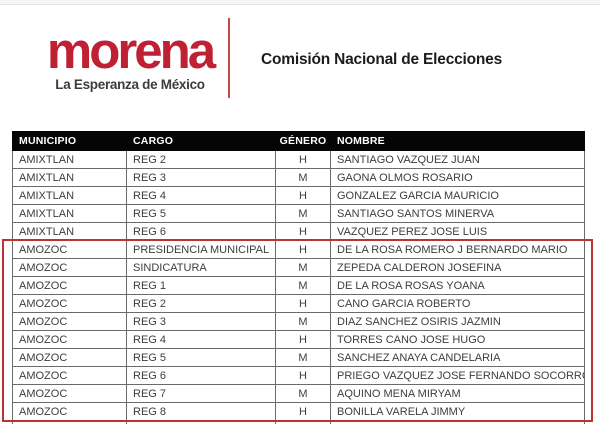  I want to click on cell-nombre: PRIEGO VAZQUEZ JOSE FERNANDO SOCORRO, so click(457, 375).